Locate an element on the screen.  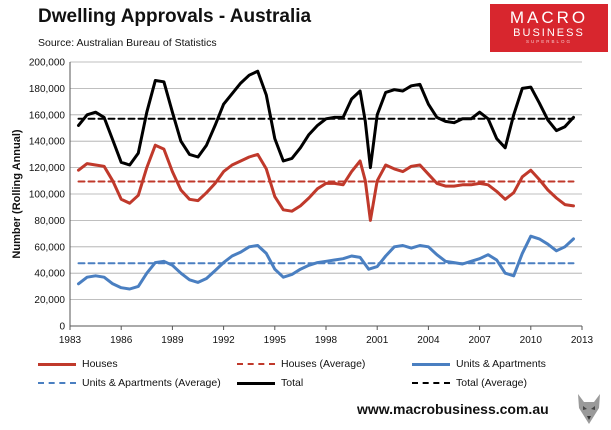
logo-line-1: MACRO is located at coordinates (549, 17).